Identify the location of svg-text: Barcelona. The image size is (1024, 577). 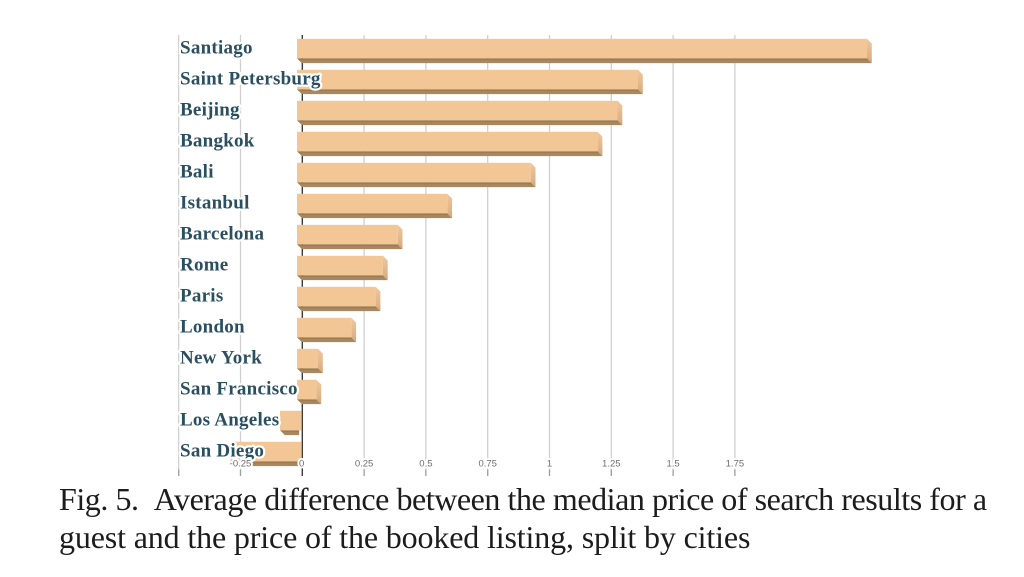
(222, 234).